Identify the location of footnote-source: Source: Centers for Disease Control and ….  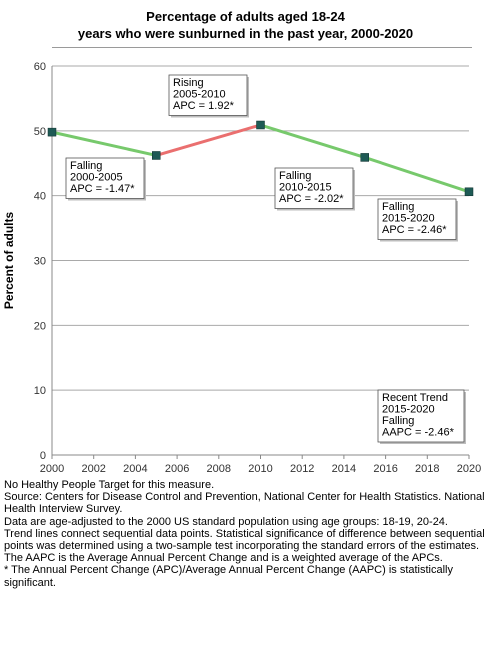
(244, 503).